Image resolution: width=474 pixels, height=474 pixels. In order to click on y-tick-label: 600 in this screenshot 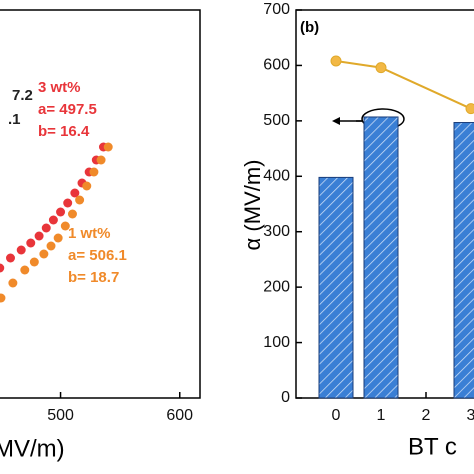, I will do `click(276, 65)`.